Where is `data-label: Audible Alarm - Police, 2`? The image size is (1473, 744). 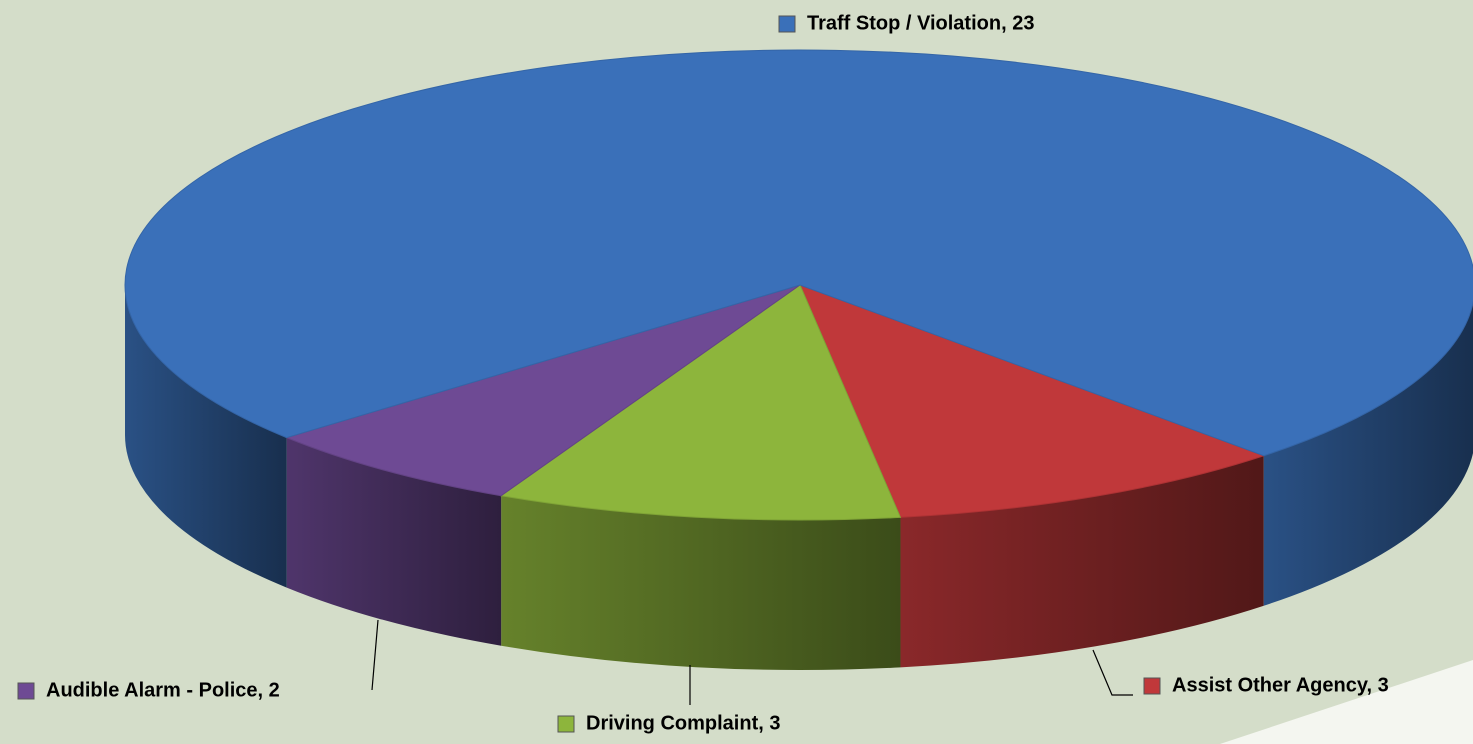
data-label: Audible Alarm - Police, 2 is located at coordinates (163, 690).